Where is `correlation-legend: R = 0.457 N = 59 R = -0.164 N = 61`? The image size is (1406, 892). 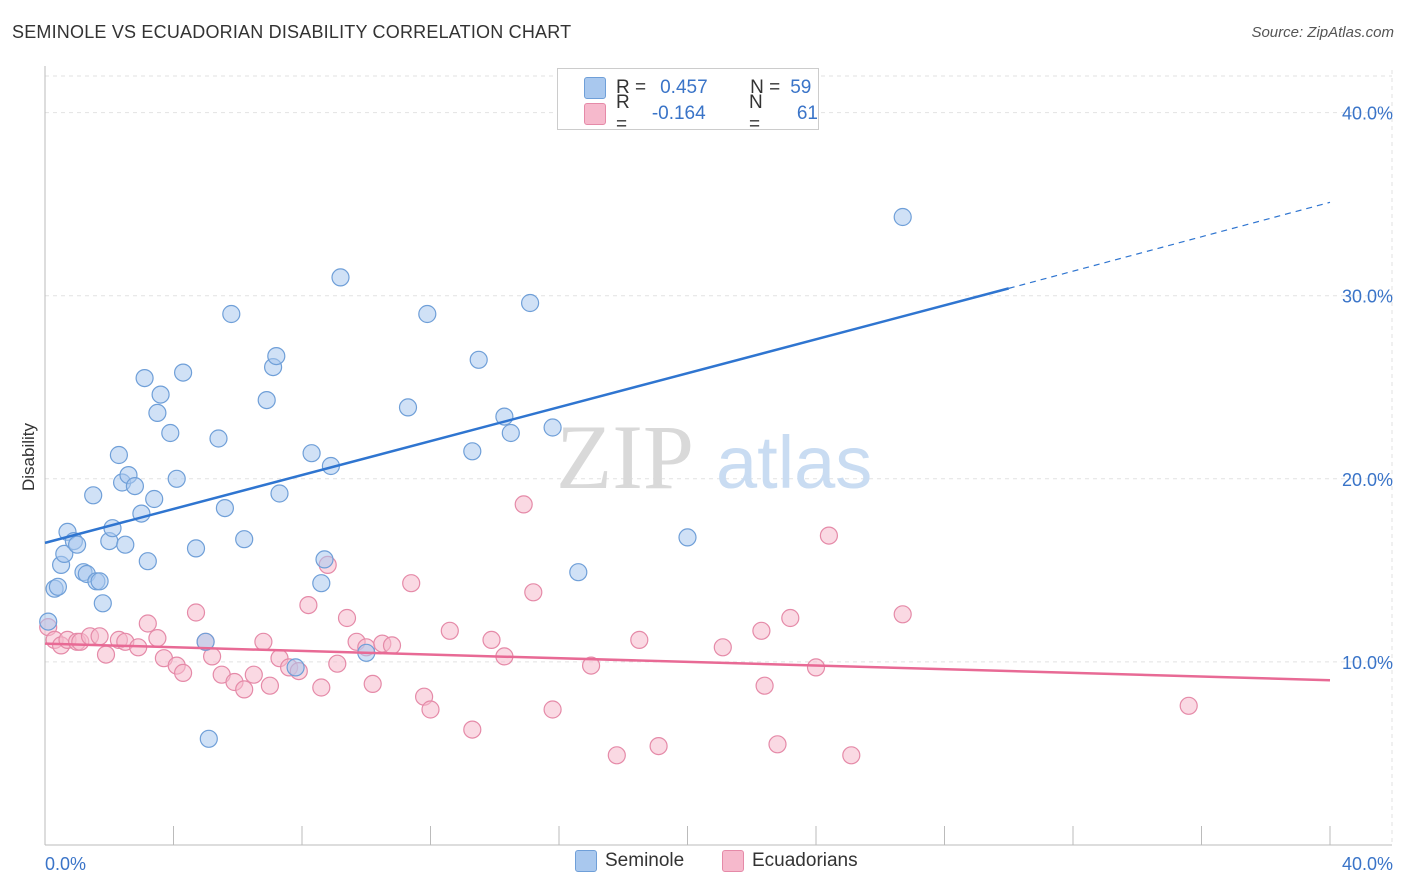 correlation-legend: R = 0.457 N = 59 R = -0.164 N = 61 is located at coordinates (688, 101).